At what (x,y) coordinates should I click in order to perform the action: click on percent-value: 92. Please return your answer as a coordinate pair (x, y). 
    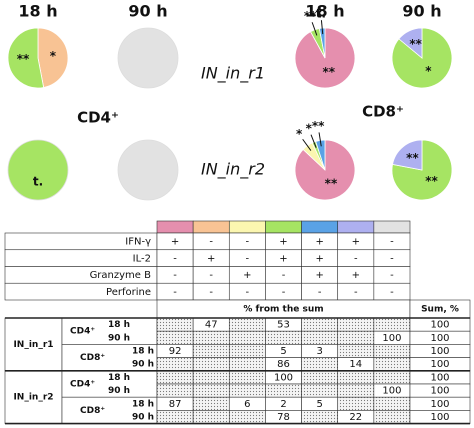
    Looking at the image, I should click on (175, 351).